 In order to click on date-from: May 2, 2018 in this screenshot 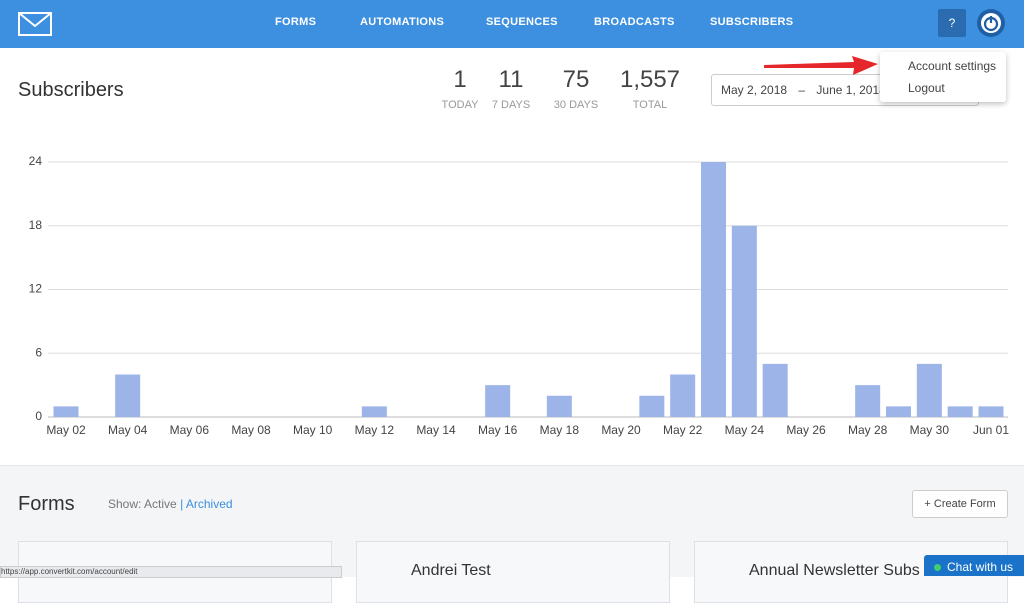, I will do `click(754, 90)`.